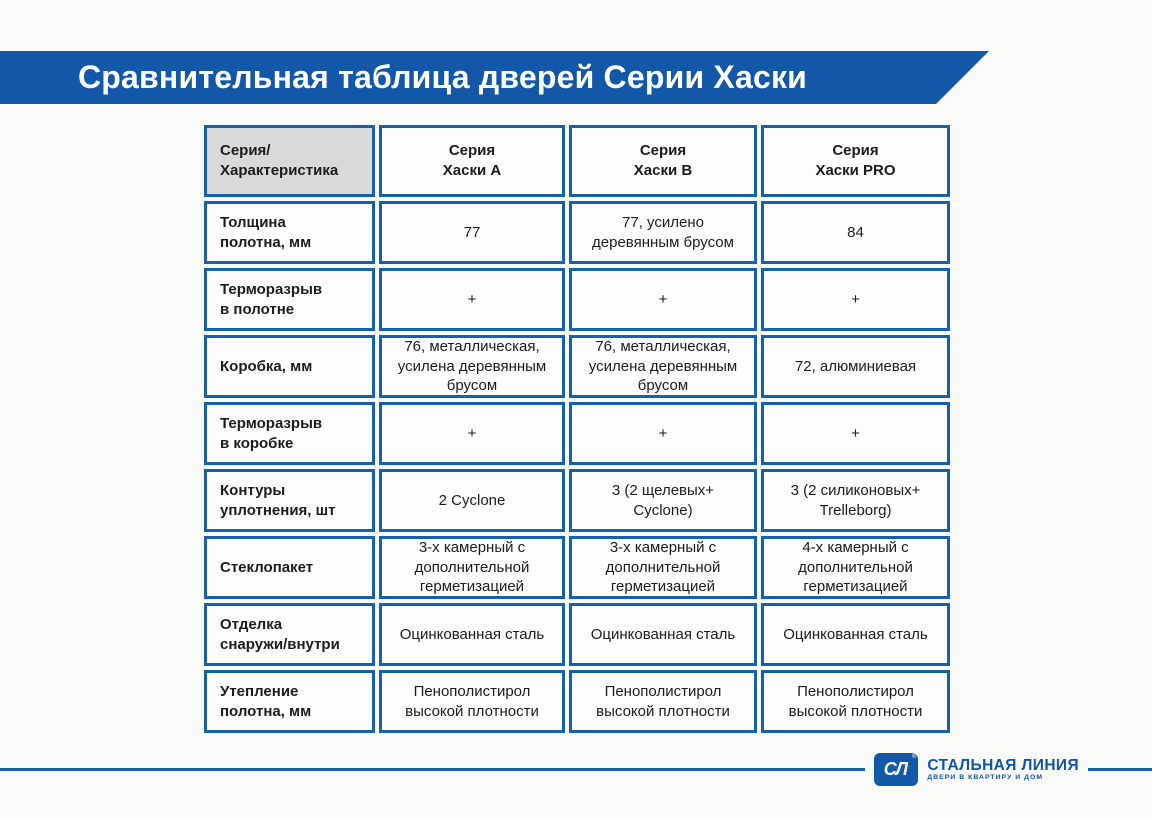 This screenshot has height=817, width=1152. Describe the element at coordinates (663, 500) in the screenshot. I see `value-cell: 3 (2 щелевых+ Cyclone)` at that location.